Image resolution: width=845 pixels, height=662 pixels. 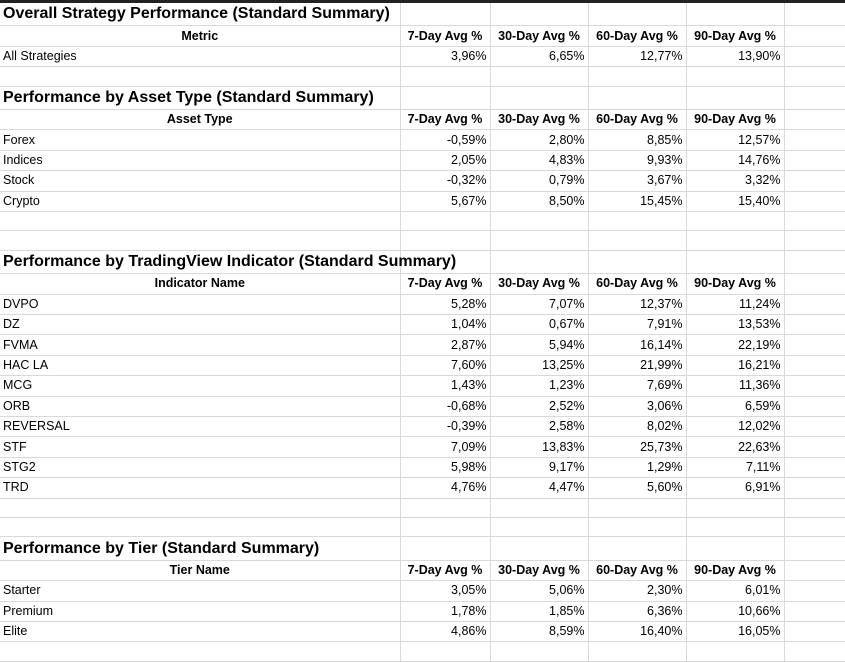 I want to click on section-title: Performance by Tier (Standard Summary), so click(x=200, y=548).